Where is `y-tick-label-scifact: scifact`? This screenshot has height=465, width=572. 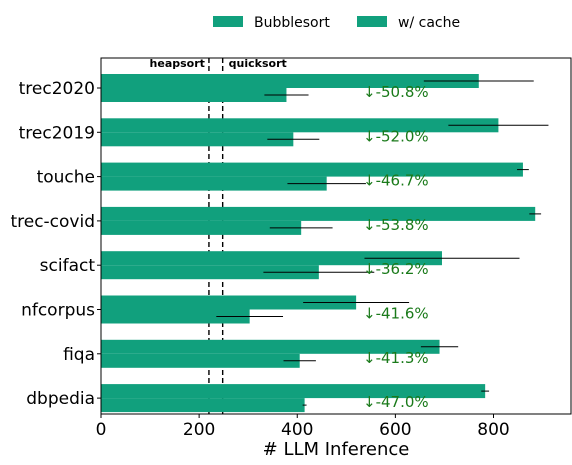
y-tick-label-scifact: scifact is located at coordinates (68, 266).